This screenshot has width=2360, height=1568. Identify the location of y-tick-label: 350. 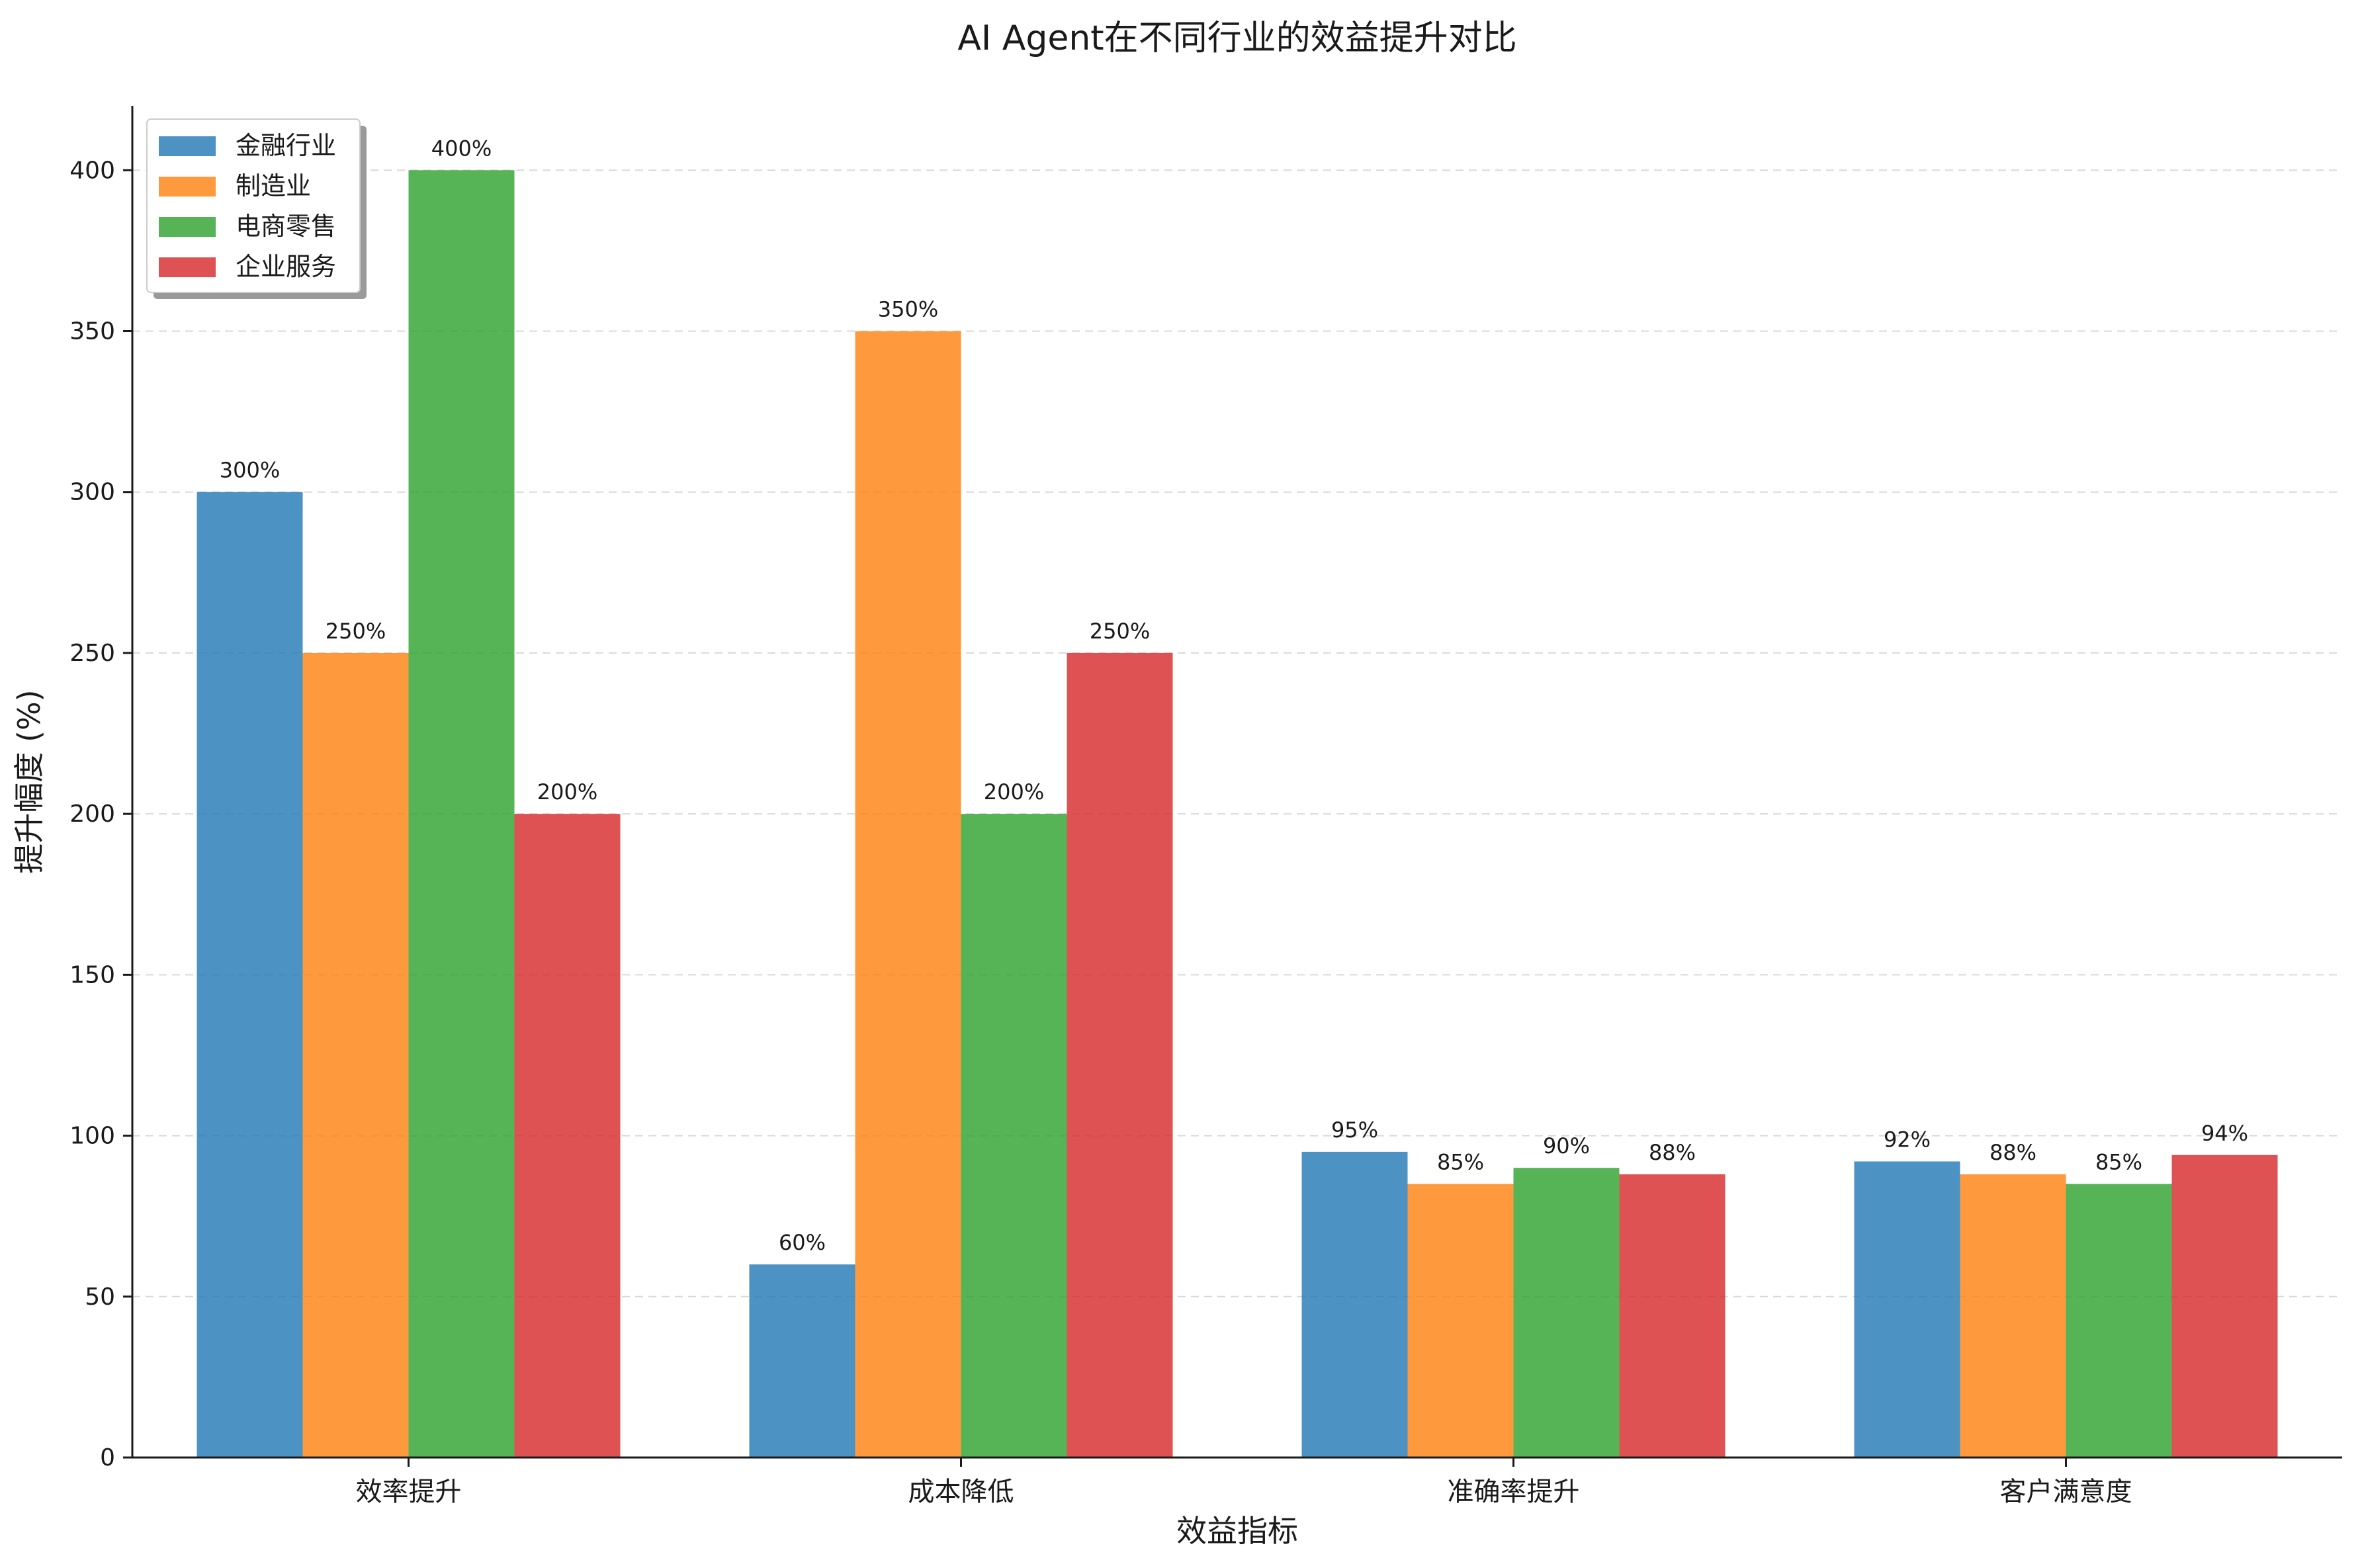
(92, 332).